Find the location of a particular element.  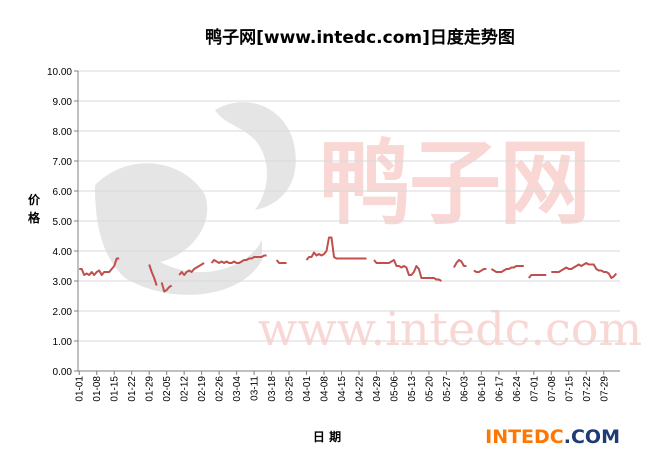

x-tick-label: 07-15 is located at coordinates (569, 389).